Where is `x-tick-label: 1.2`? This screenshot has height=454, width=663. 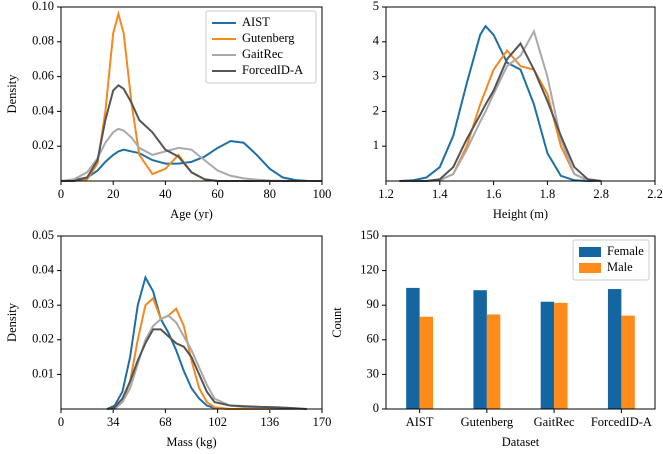 x-tick-label: 1.2 is located at coordinates (386, 194).